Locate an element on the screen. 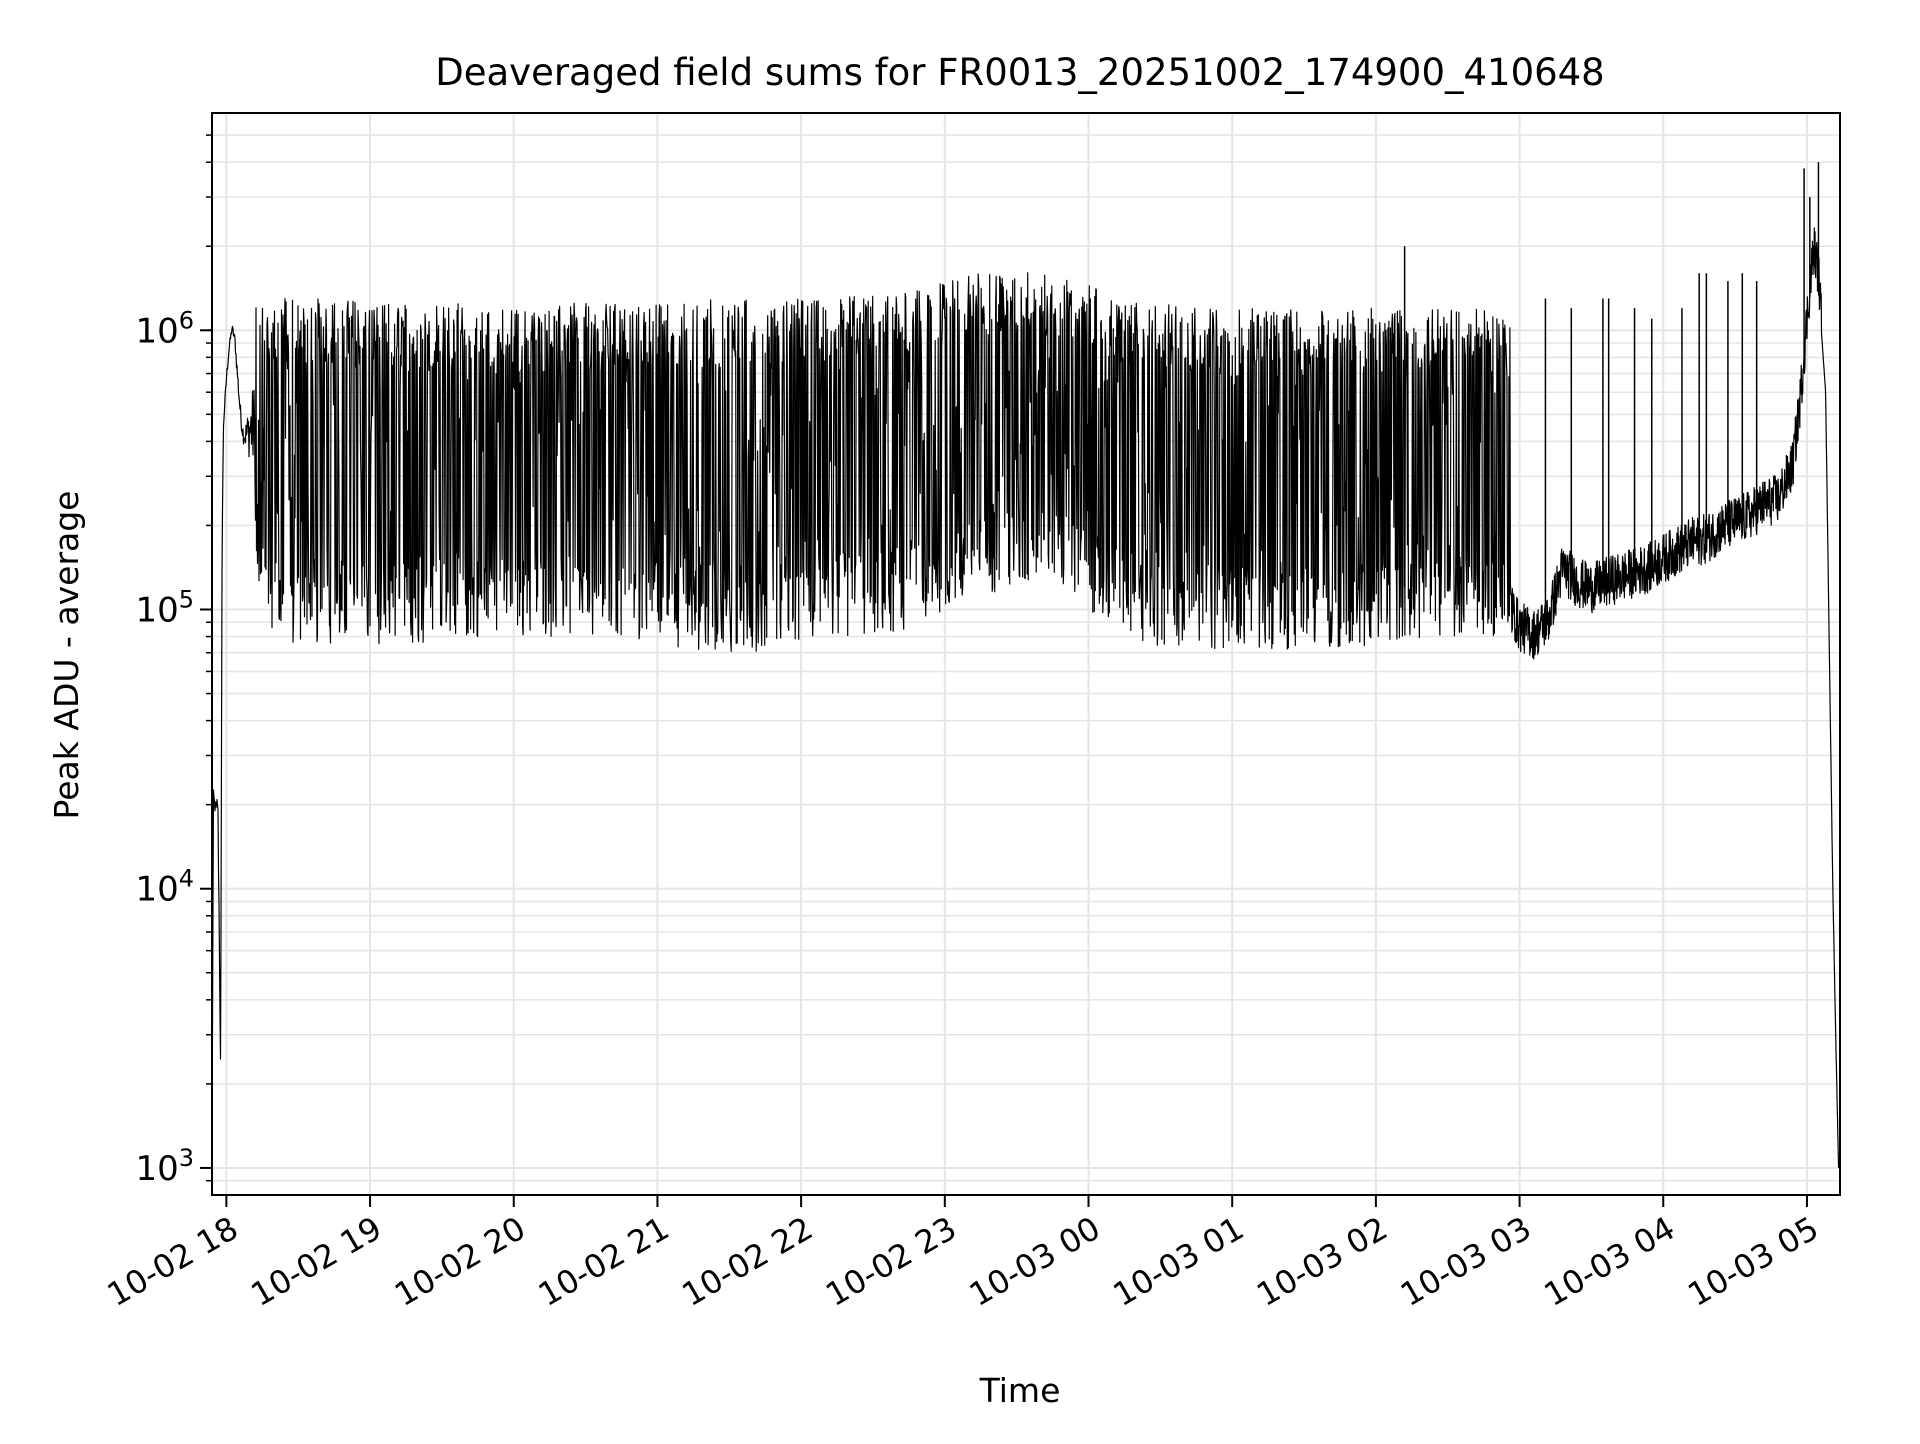 The height and width of the screenshot is (1444, 1920). y-tick-label: 10⁴ is located at coordinates (164, 887).